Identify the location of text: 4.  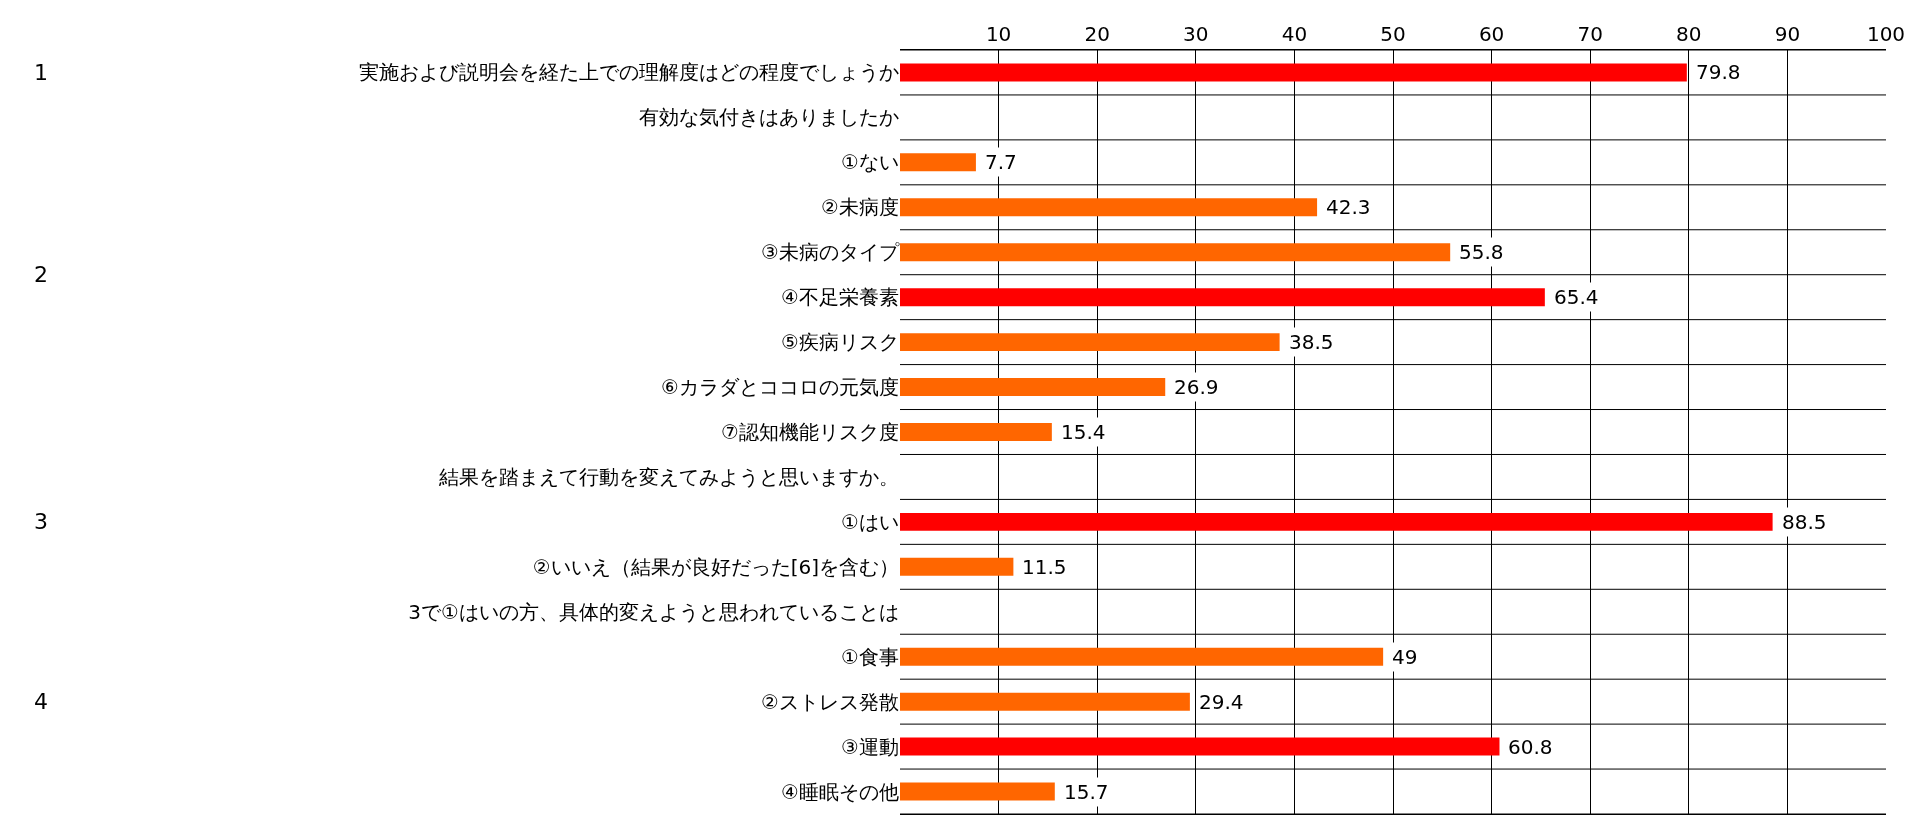
(41, 701).